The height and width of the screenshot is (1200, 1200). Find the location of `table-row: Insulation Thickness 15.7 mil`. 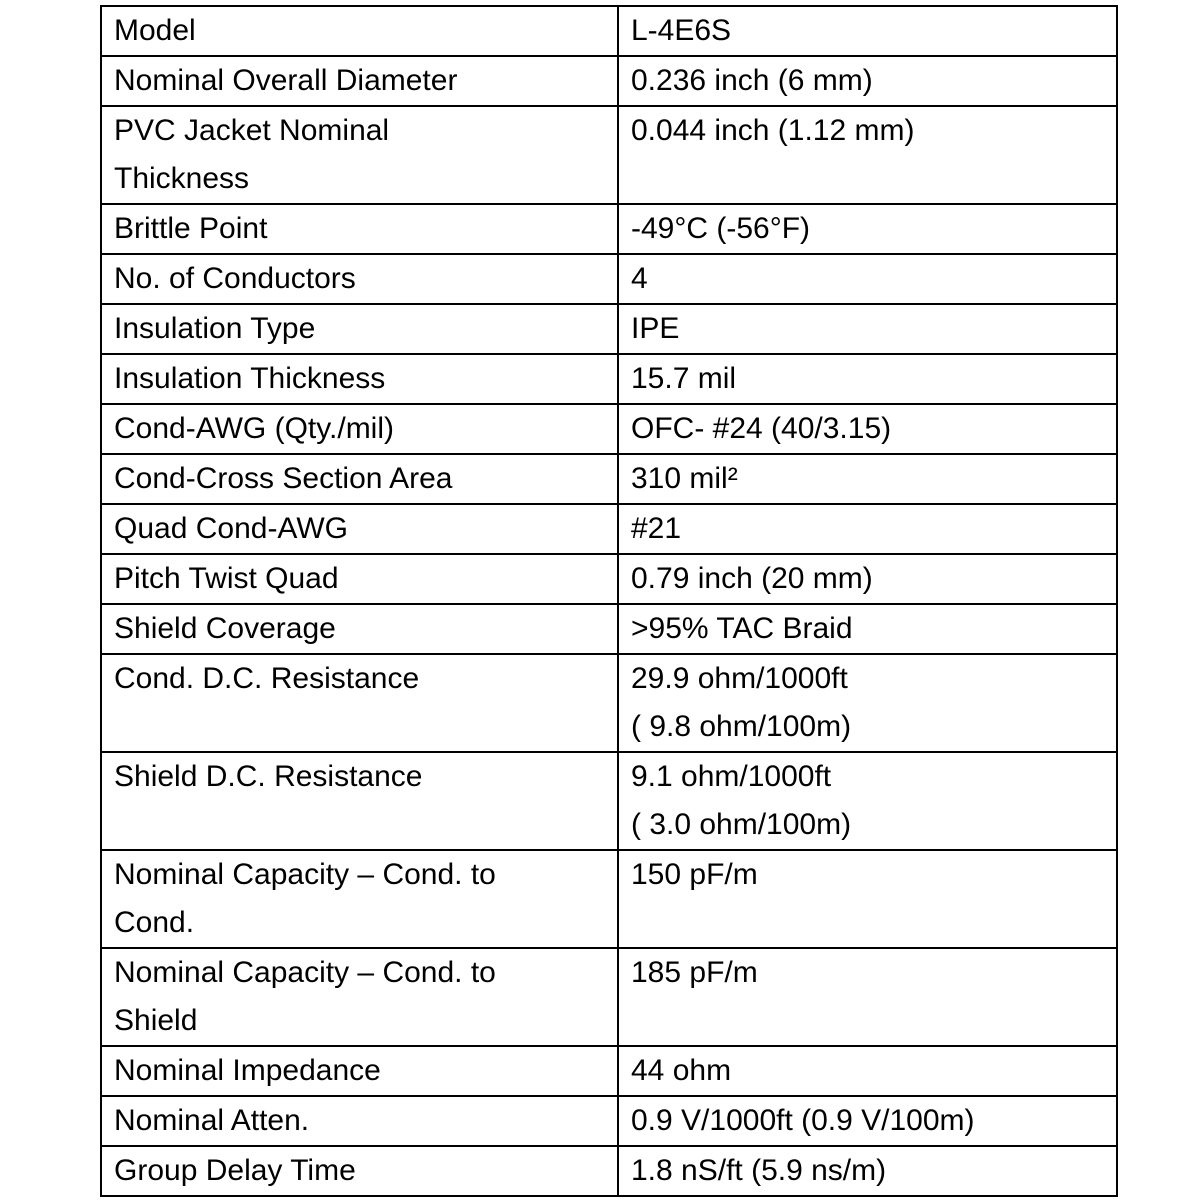

table-row: Insulation Thickness 15.7 mil is located at coordinates (609, 379).